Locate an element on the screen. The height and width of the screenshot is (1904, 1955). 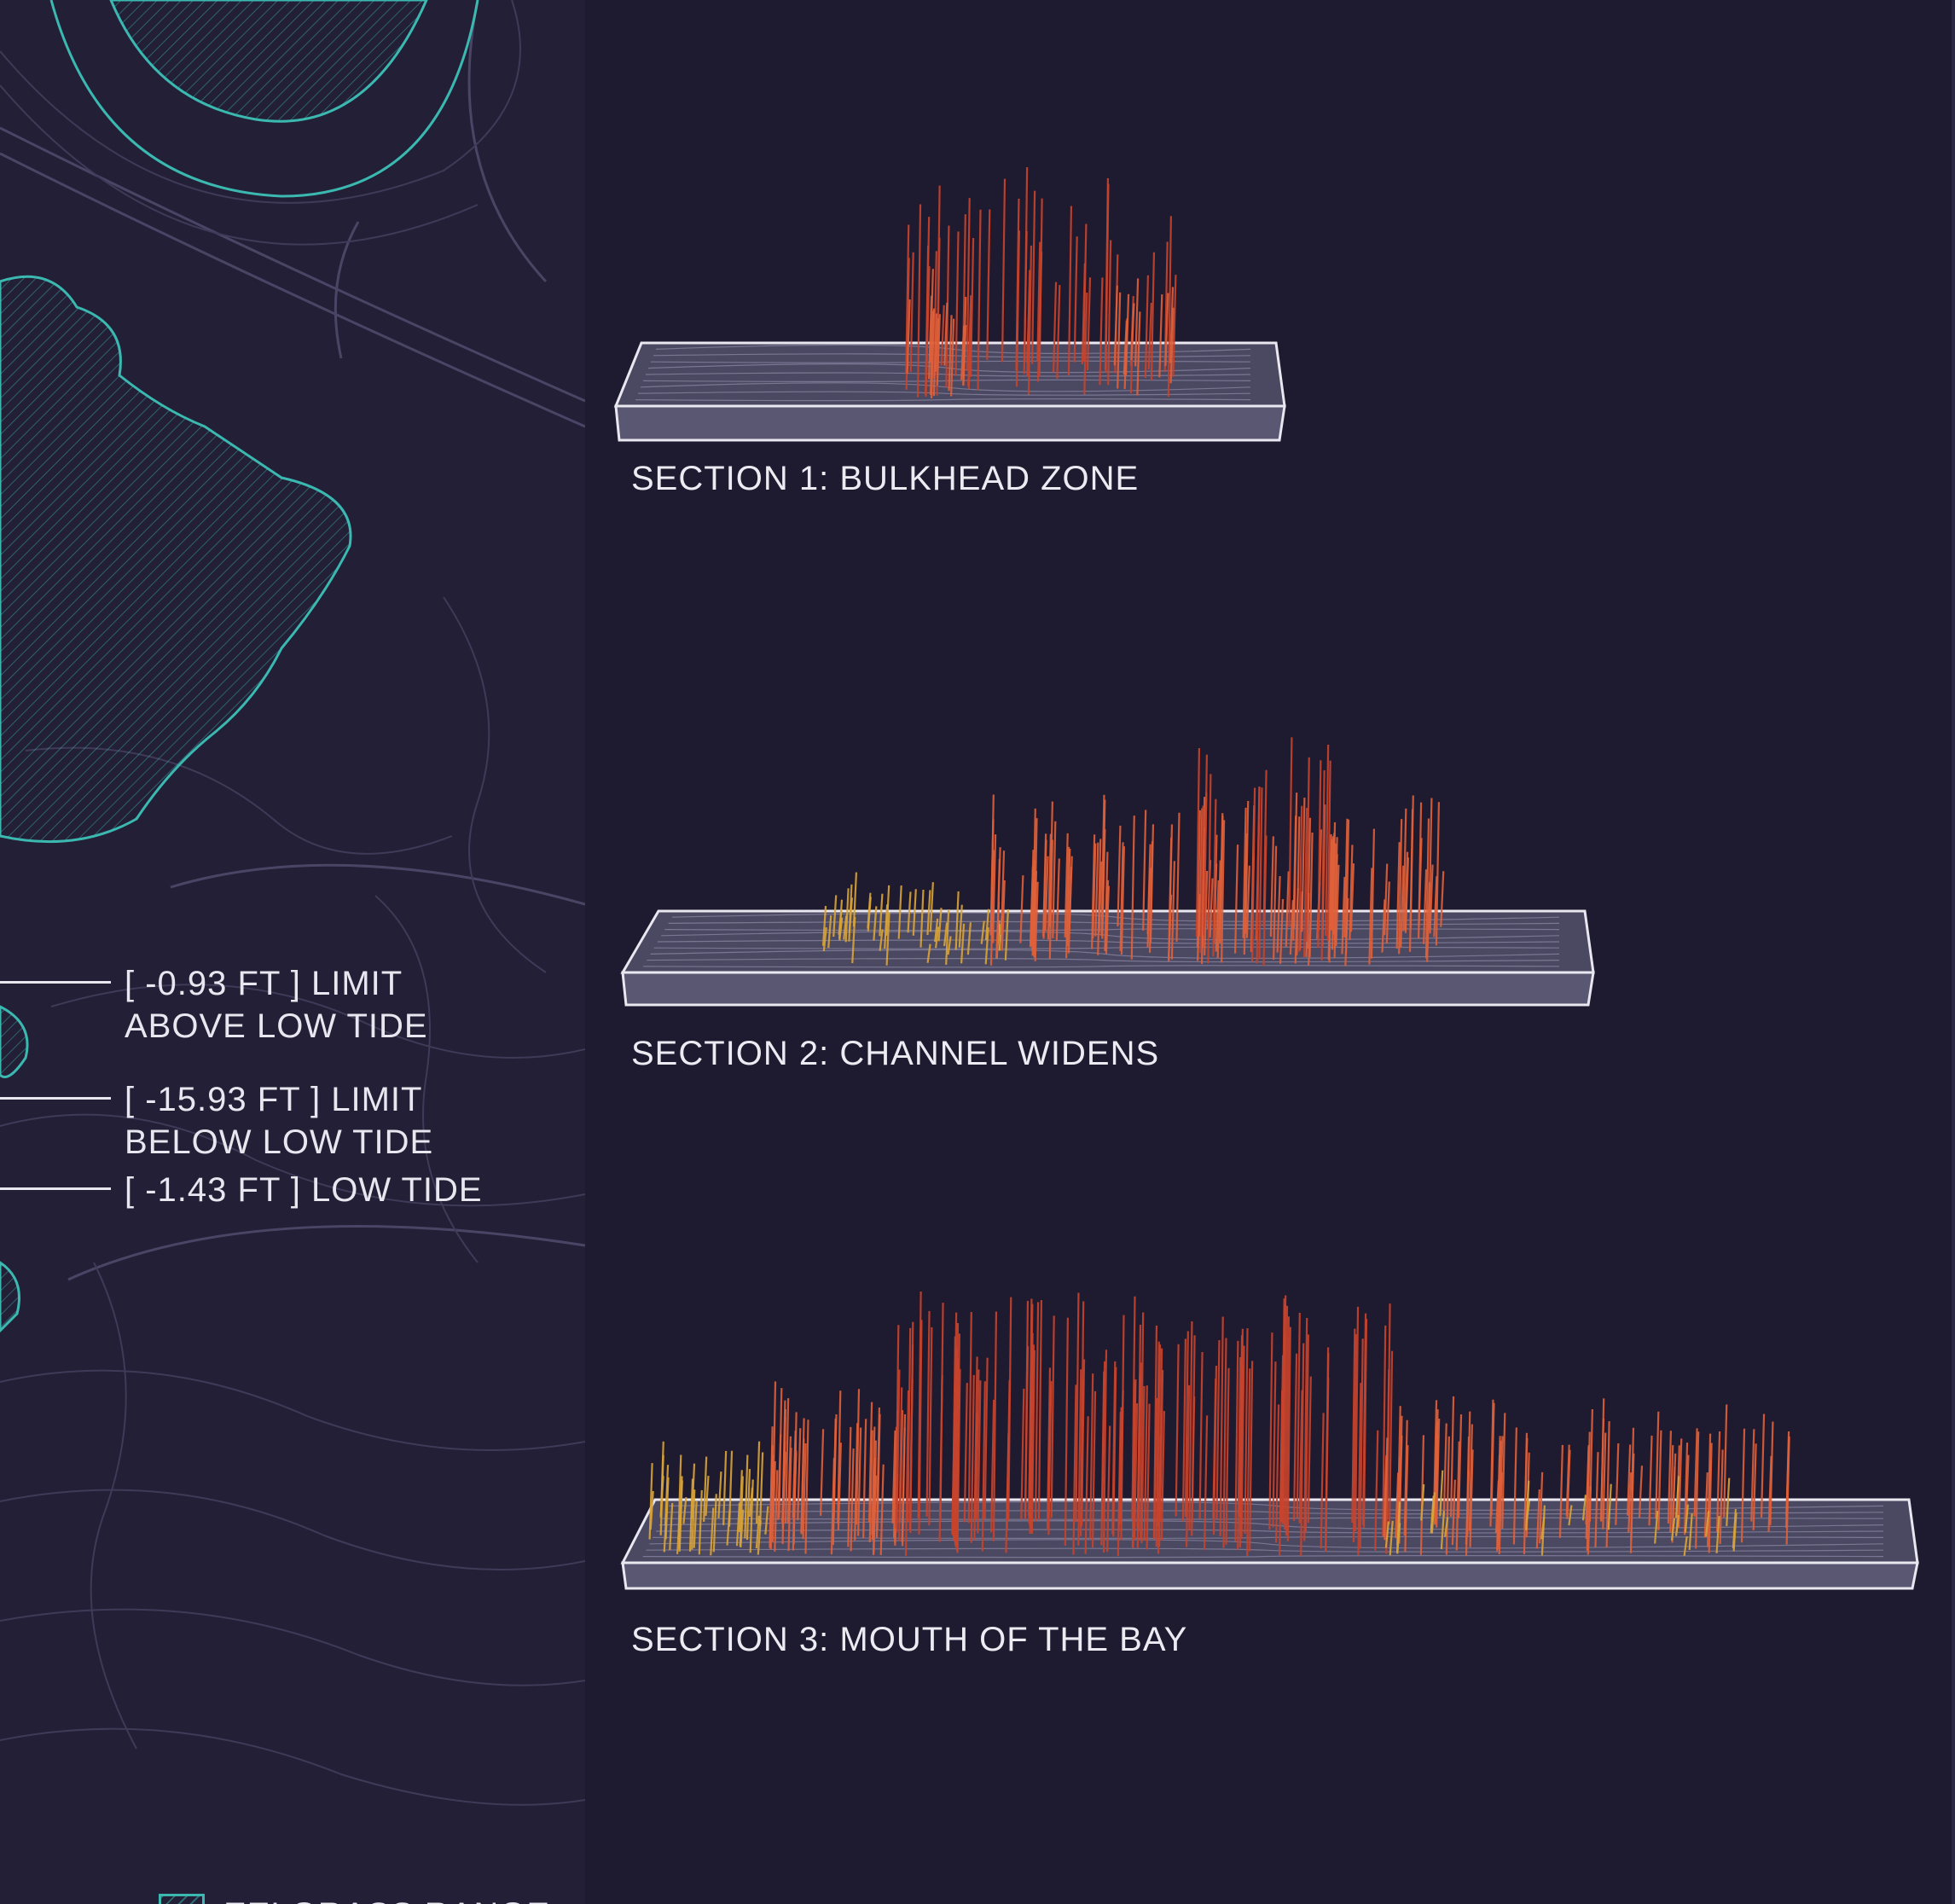
tide-marker-line-1: [ -1.43 FT ] LOW TIDE is located at coordinates (304, 1190).